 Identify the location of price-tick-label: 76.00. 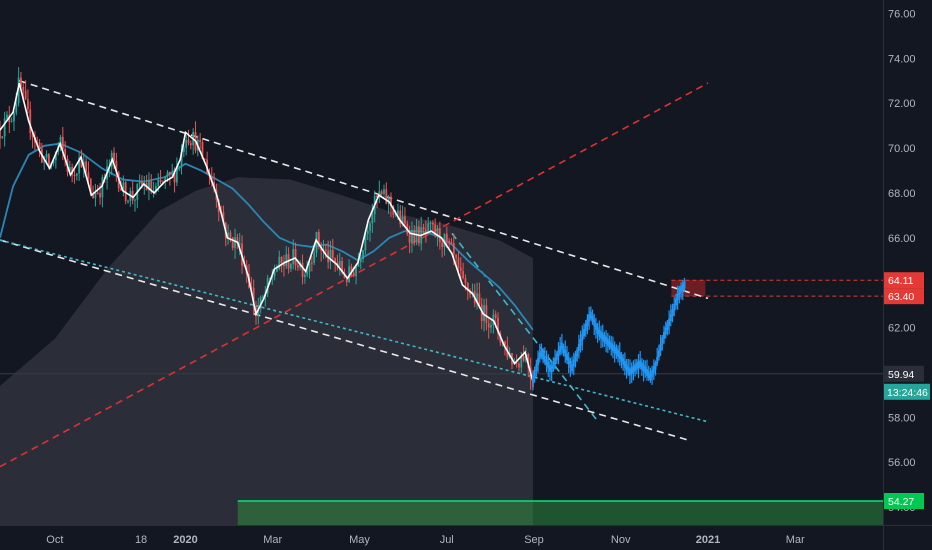
(902, 14).